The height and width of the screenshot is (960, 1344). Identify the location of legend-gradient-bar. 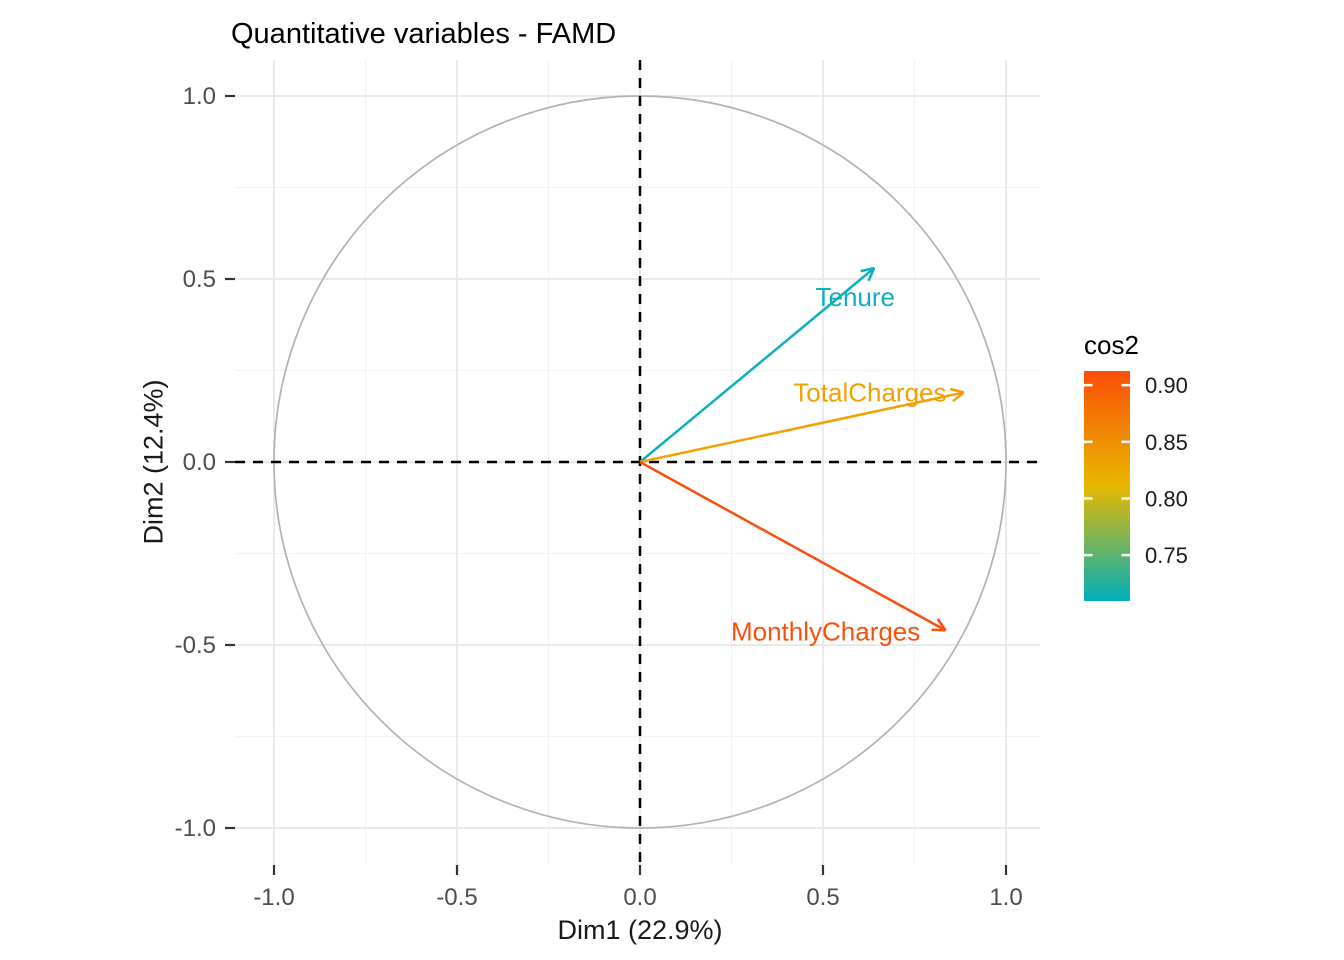
(1107, 486).